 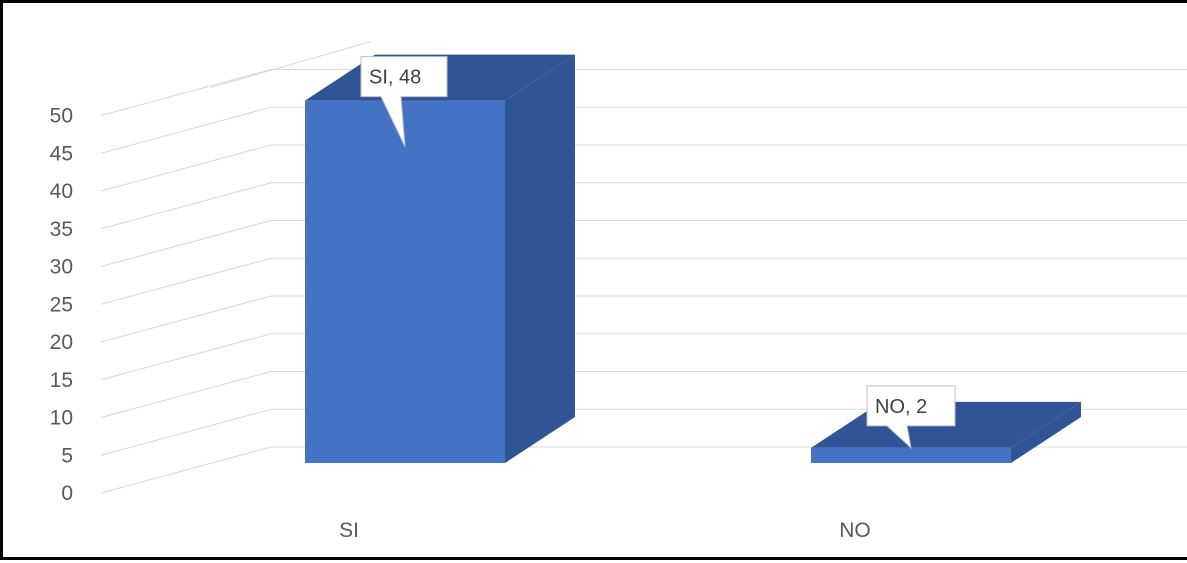 I want to click on y-tick-label: 15, so click(x=61, y=380).